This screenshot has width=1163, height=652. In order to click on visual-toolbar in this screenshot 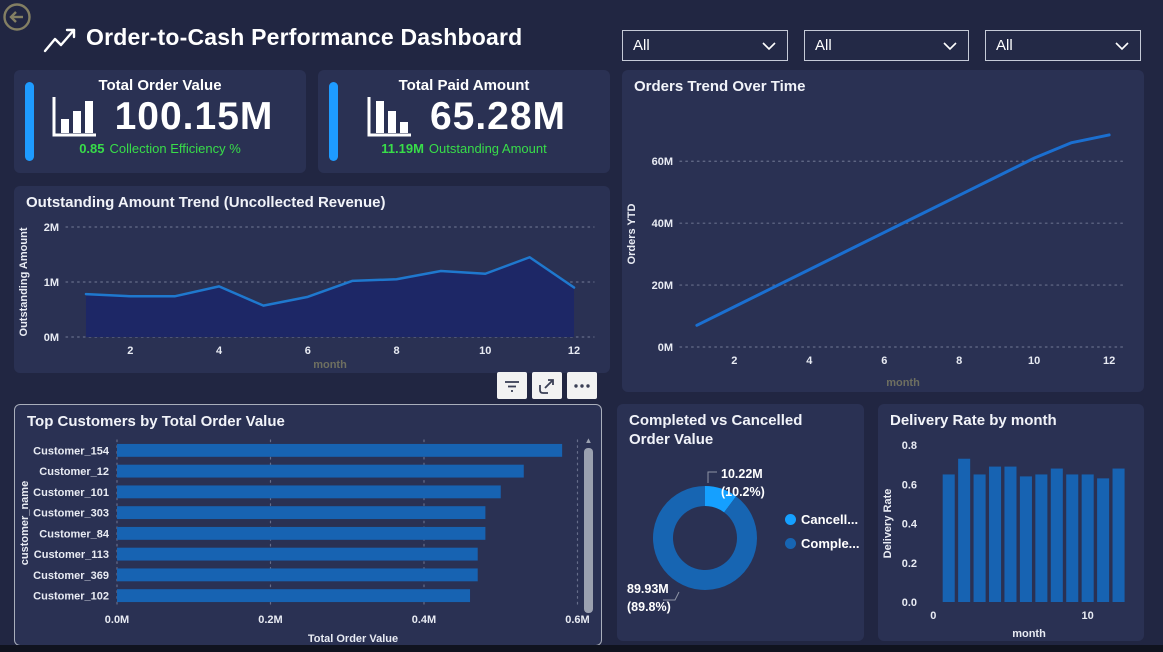, I will do `click(547, 385)`.